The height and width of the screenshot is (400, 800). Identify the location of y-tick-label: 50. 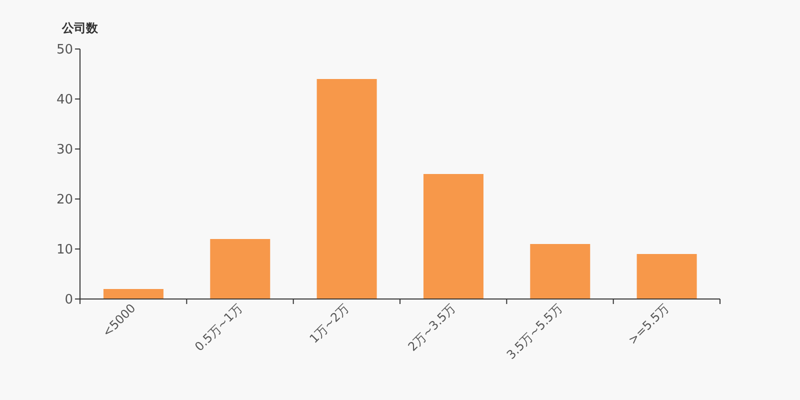
(64, 50).